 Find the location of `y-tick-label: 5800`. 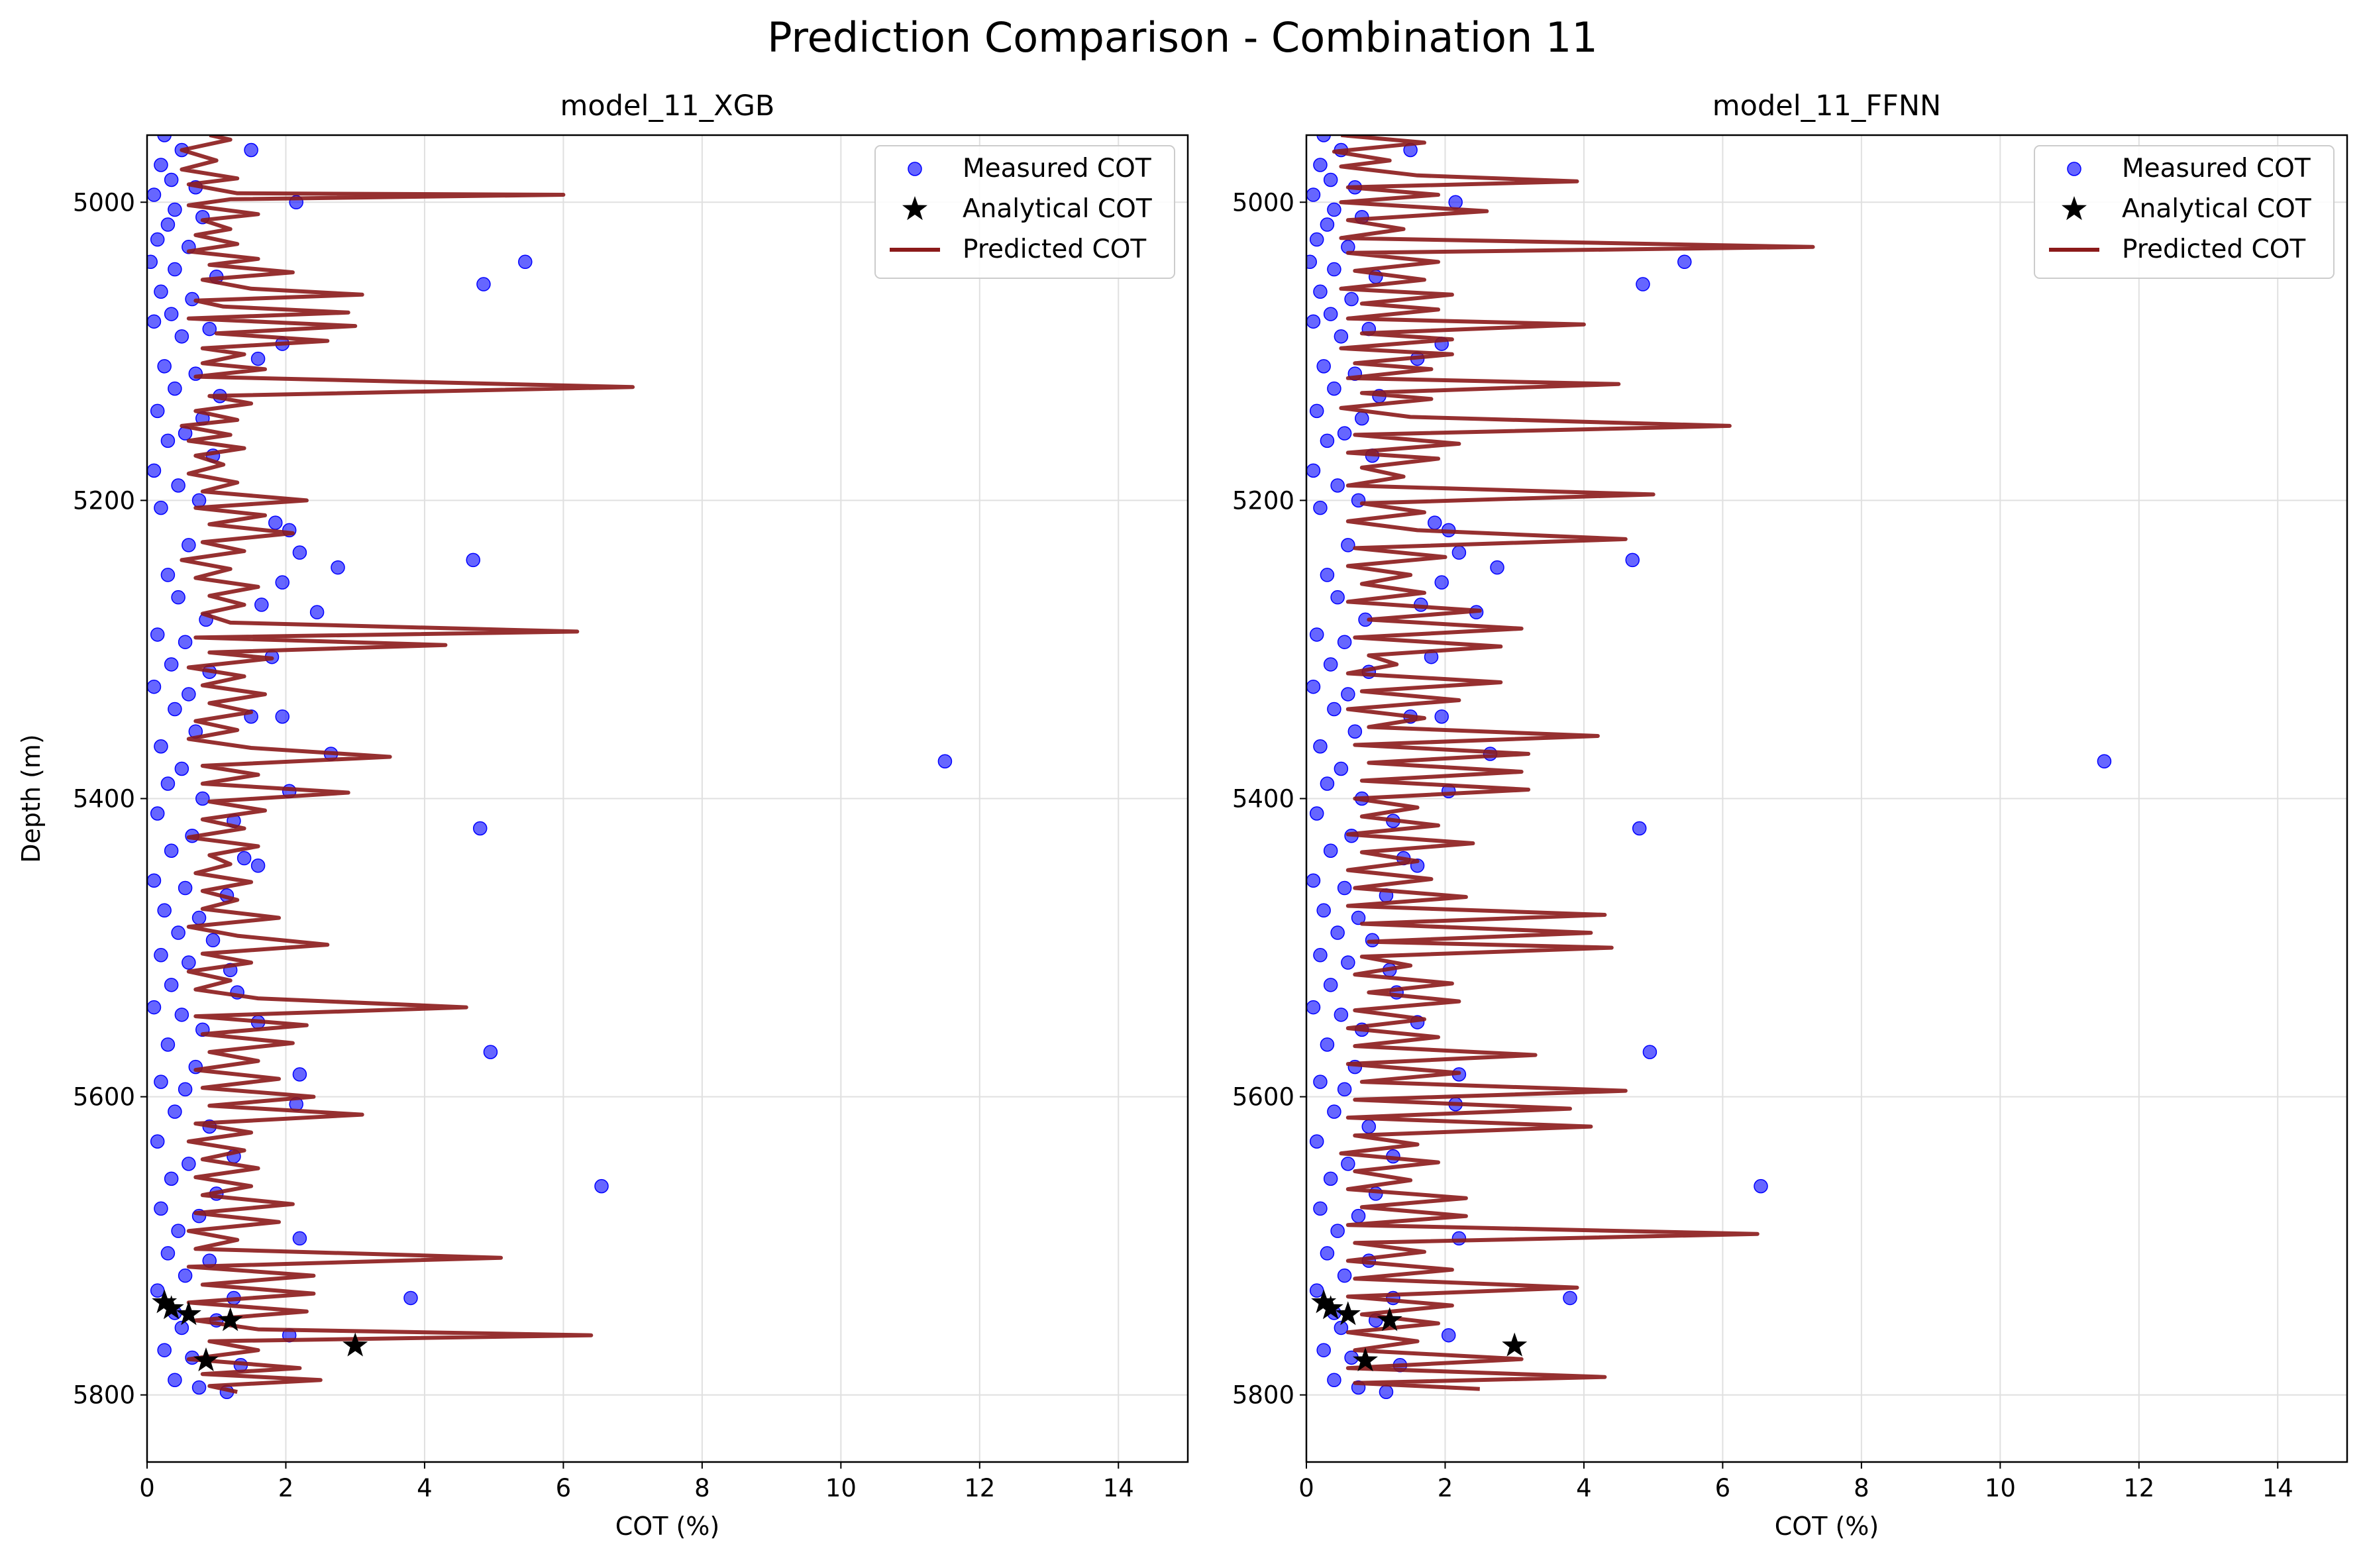

y-tick-label: 5800 is located at coordinates (104, 1395).